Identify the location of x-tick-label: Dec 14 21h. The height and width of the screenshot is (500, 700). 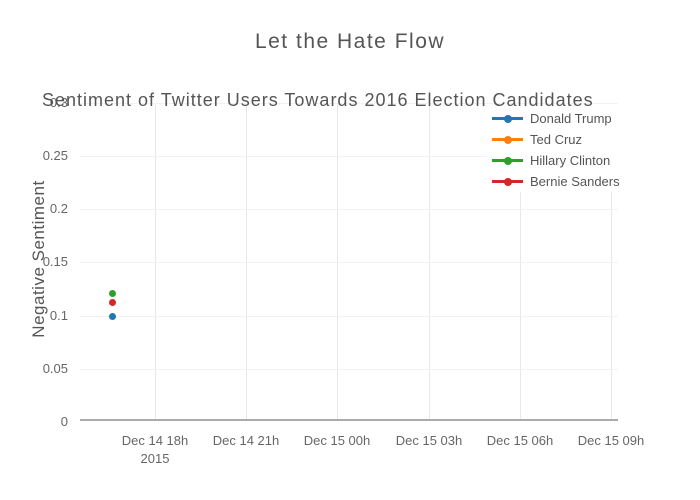
(246, 440).